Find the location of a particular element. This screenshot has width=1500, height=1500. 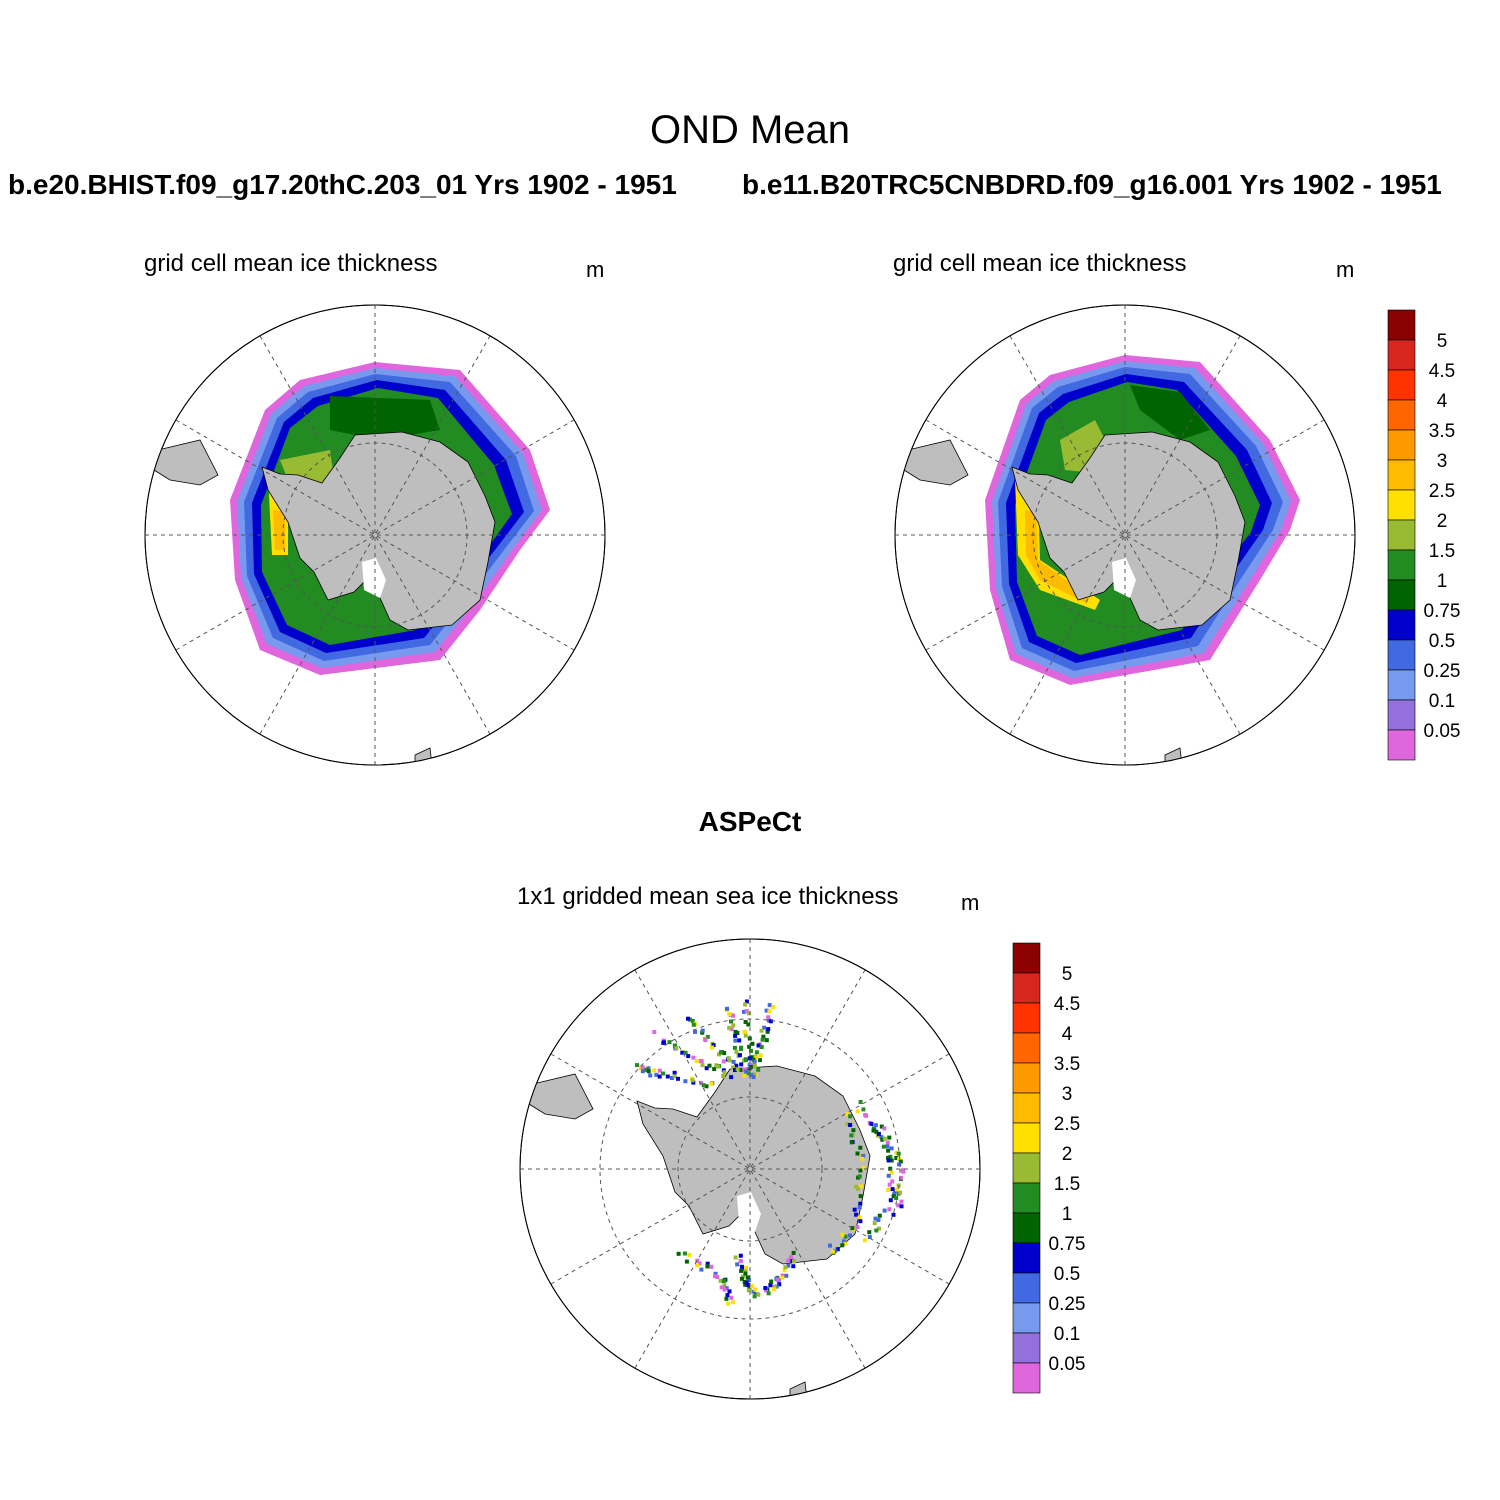

colorbar-label: 3 is located at coordinates (1442, 461).